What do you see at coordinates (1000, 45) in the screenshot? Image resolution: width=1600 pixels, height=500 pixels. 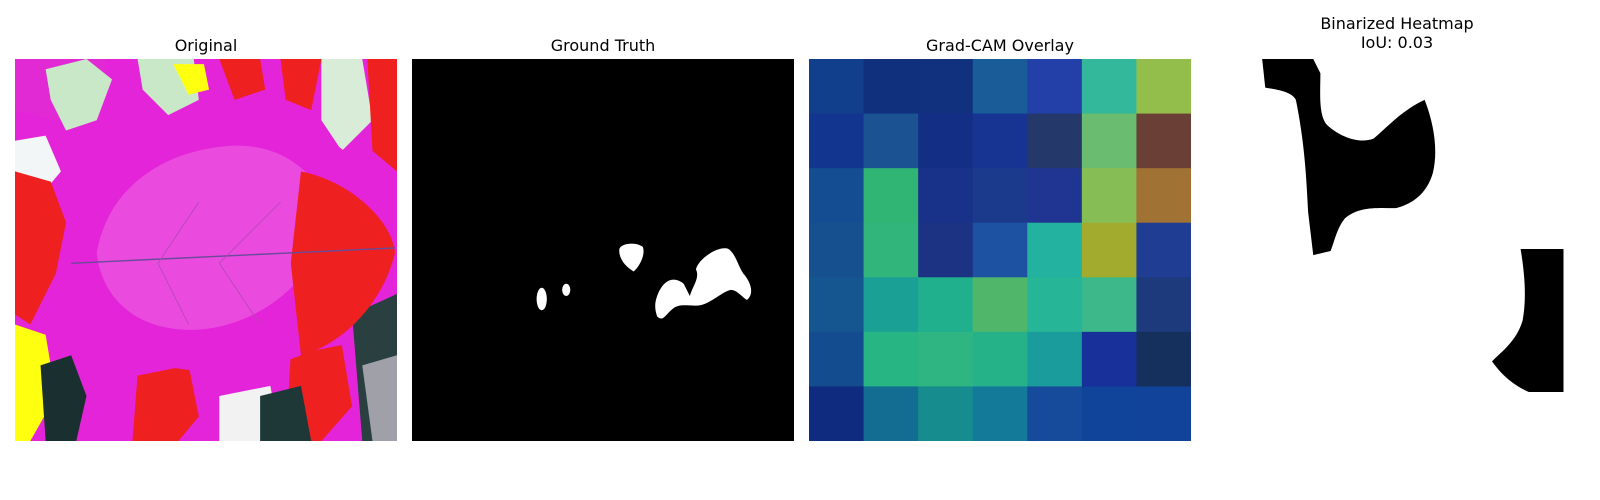 I see `gradcam-title: Grad-CAM Overlay` at bounding box center [1000, 45].